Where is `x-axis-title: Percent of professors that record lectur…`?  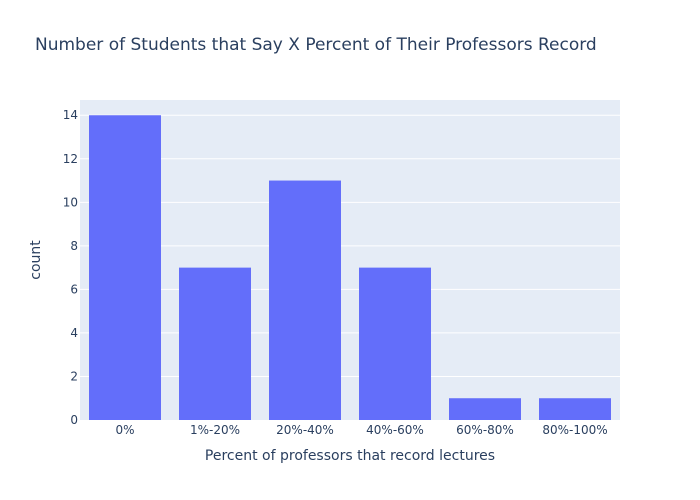
x-axis-title: Percent of professors that record lectur… is located at coordinates (350, 456).